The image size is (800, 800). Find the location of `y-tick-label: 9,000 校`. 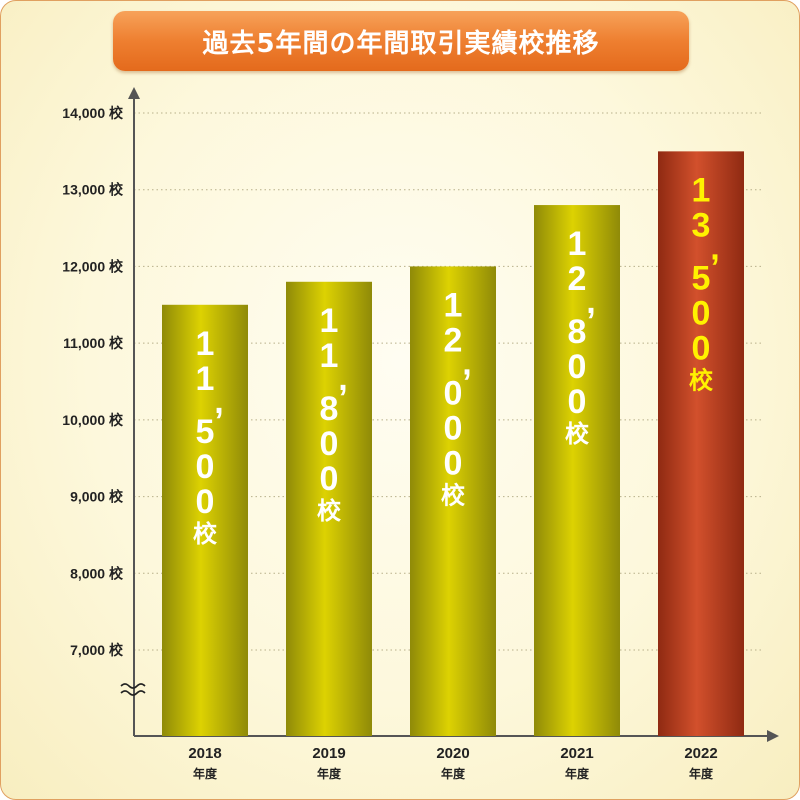

y-tick-label: 9,000 校 is located at coordinates (97, 497).